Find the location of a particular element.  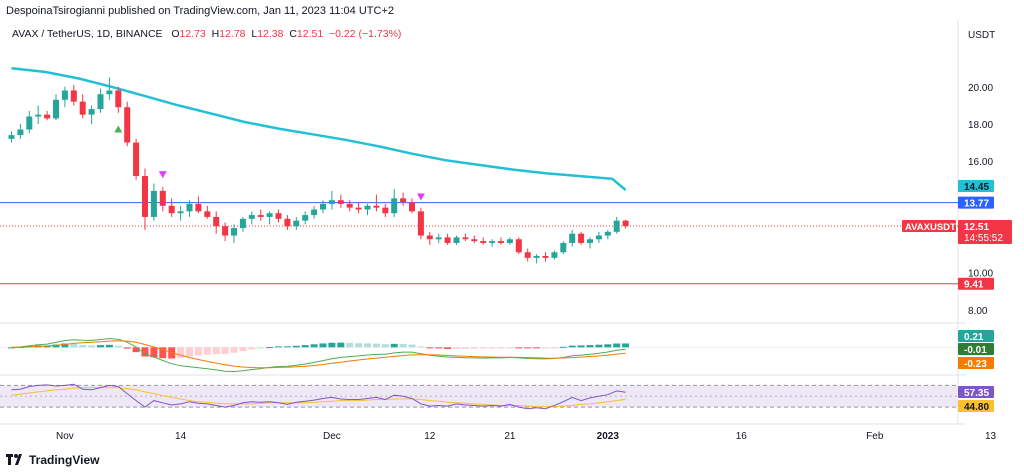

symbol-tag: AVAXUSDT is located at coordinates (930, 227).